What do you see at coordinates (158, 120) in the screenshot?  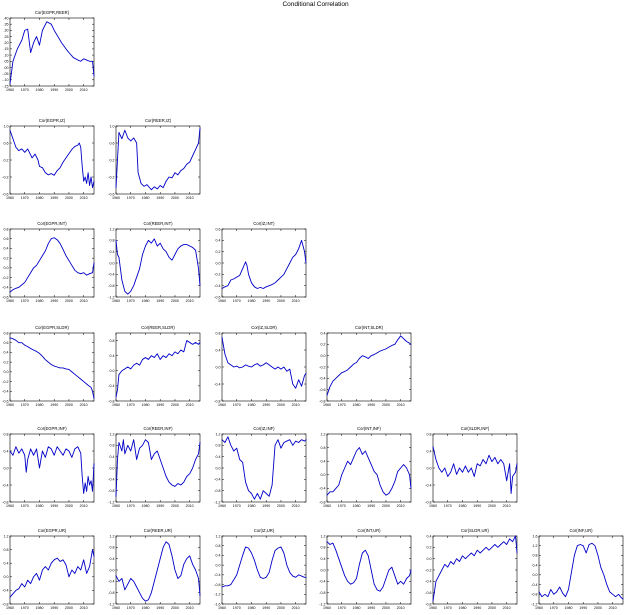 I see `panel-title: Cor(REER,IZ)` at bounding box center [158, 120].